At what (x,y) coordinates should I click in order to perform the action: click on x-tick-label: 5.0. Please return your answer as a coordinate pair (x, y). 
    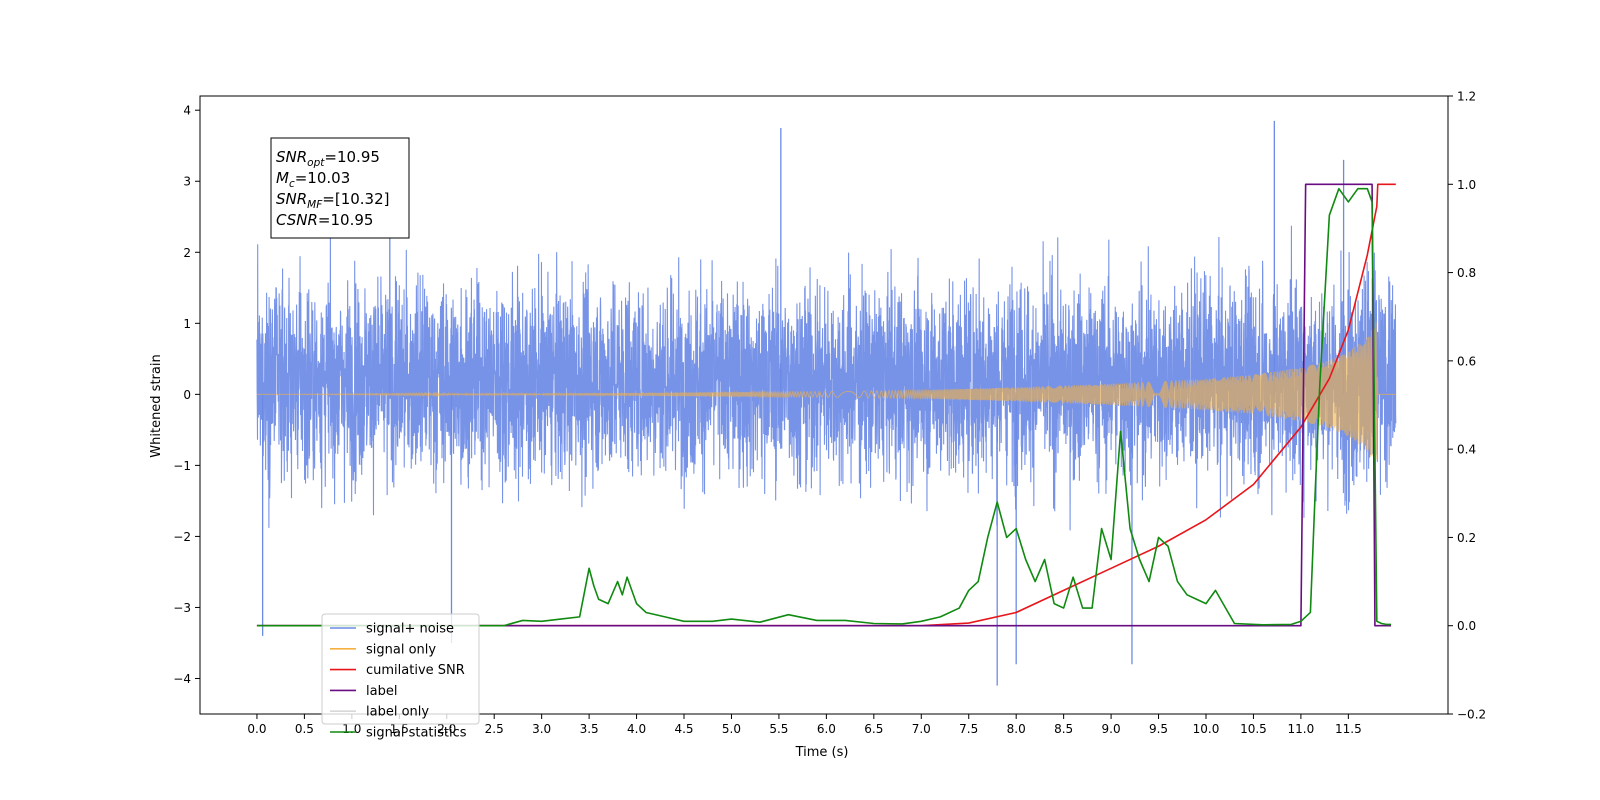
    Looking at the image, I should click on (731, 729).